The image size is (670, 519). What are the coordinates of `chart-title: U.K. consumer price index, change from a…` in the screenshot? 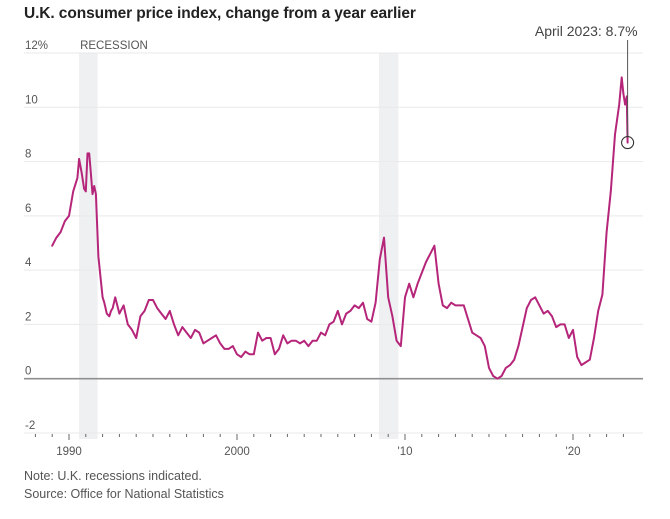 It's located at (220, 13).